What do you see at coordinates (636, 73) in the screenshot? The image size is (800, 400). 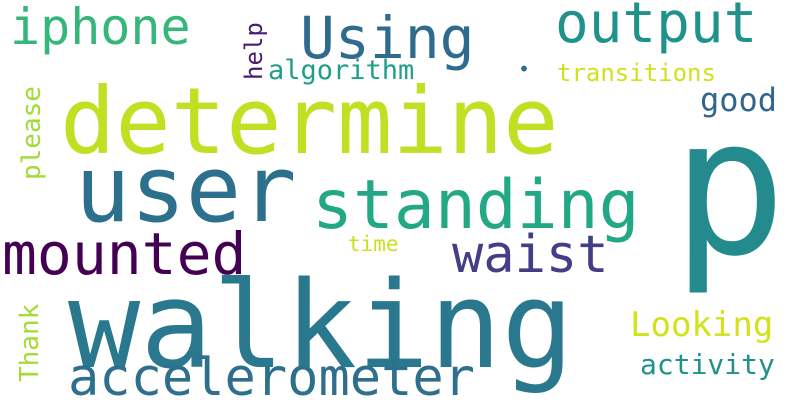 I see `word-transitions: transitions` at bounding box center [636, 73].